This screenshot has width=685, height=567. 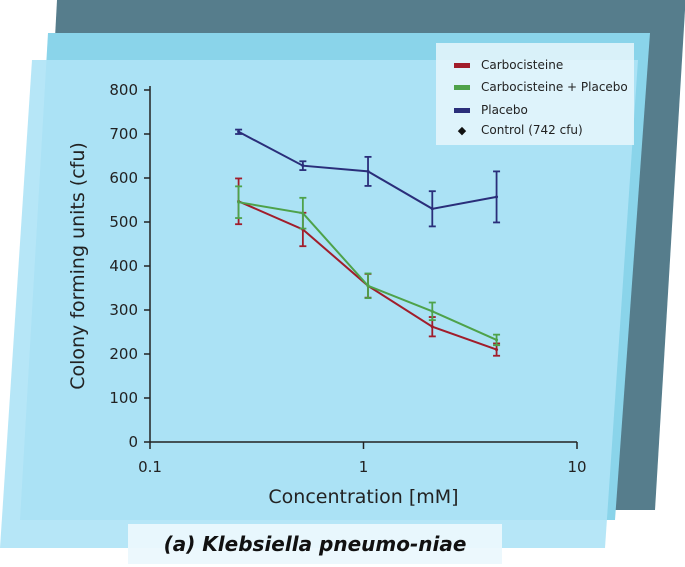 What do you see at coordinates (364, 467) in the screenshot?
I see `x-tick-label: 1` at bounding box center [364, 467].